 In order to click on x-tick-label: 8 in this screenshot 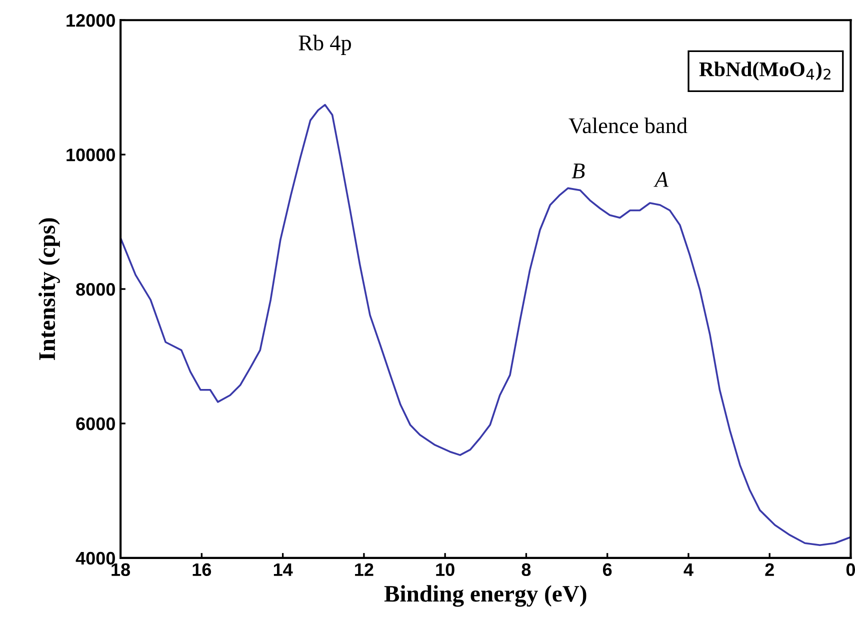, I will do `click(526, 569)`.